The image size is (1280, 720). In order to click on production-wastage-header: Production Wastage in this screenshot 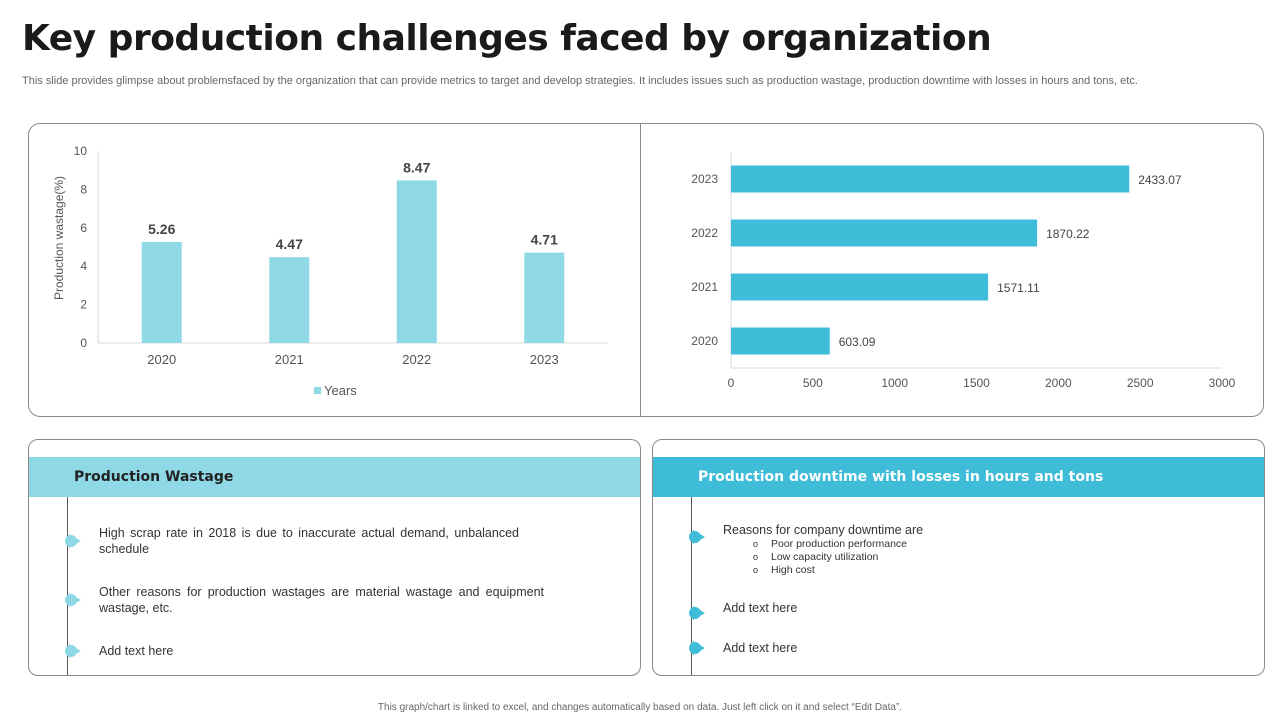, I will do `click(334, 477)`.